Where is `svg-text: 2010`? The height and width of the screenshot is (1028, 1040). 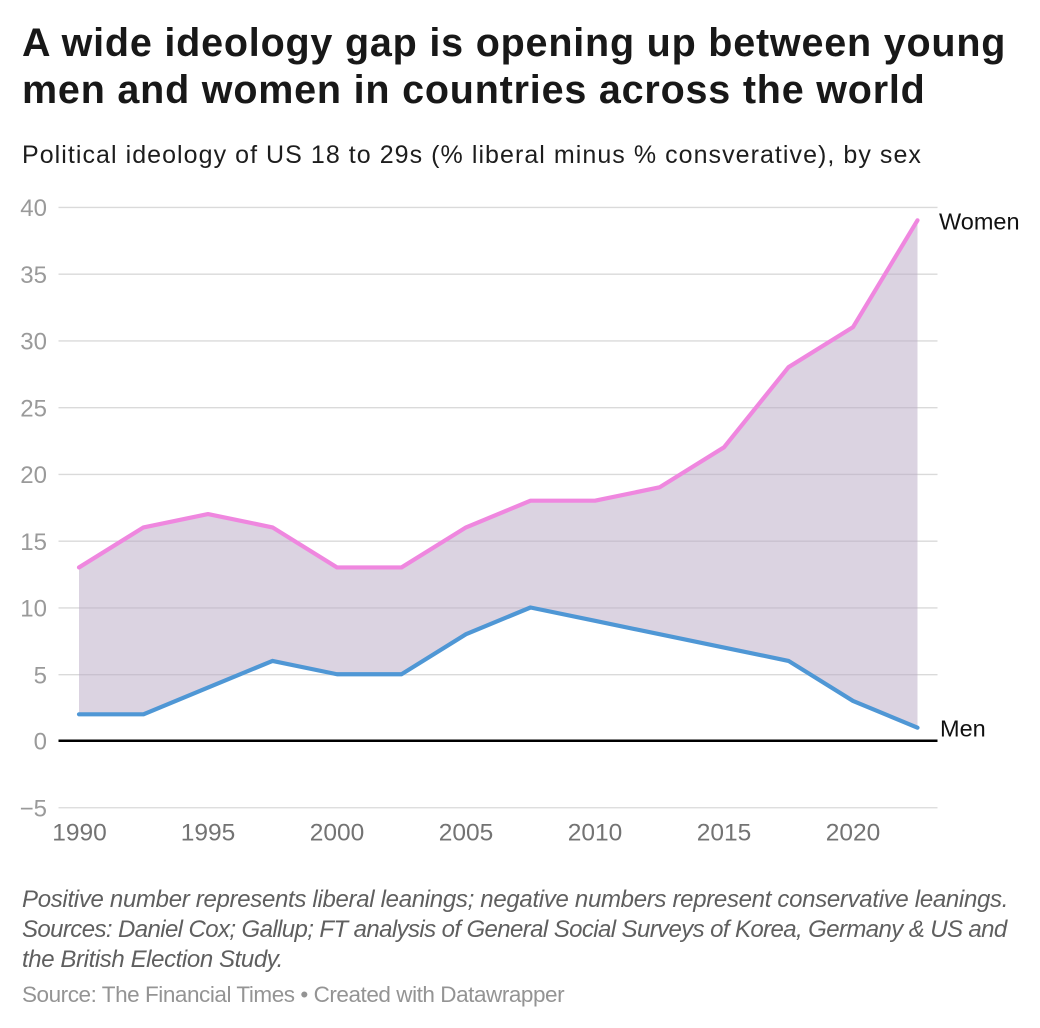 svg-text: 2010 is located at coordinates (595, 833).